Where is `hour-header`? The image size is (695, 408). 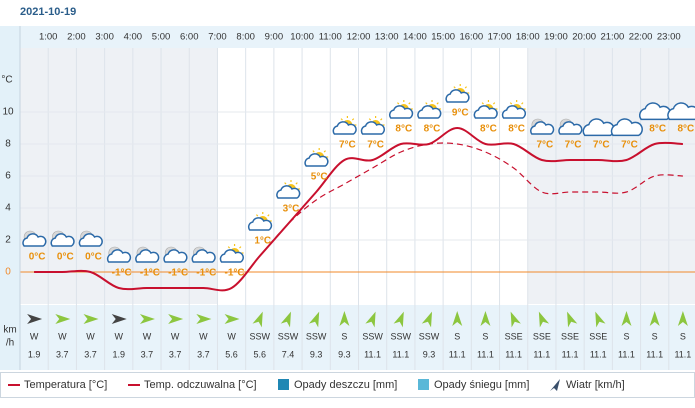
hour-header is located at coordinates (357, 37).